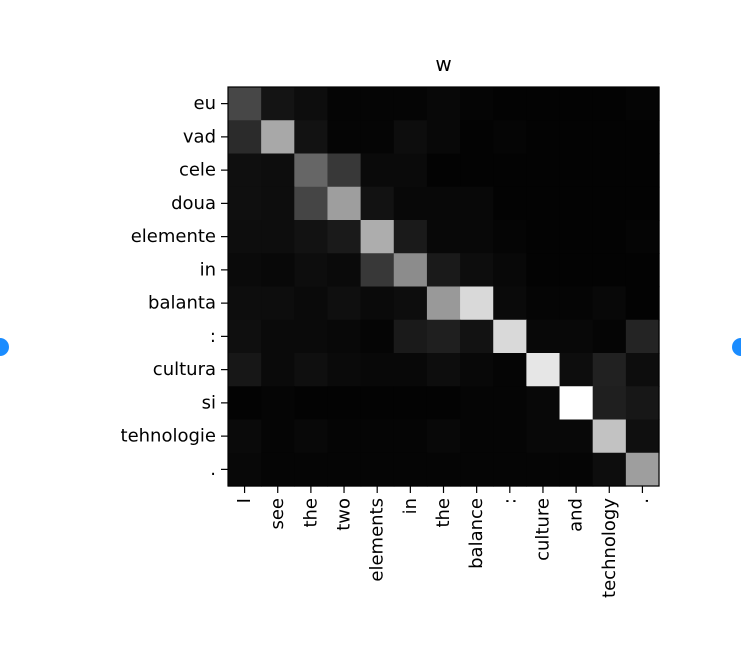 The height and width of the screenshot is (668, 741). What do you see at coordinates (736, 347) in the screenshot?
I see `next-image-button` at bounding box center [736, 347].